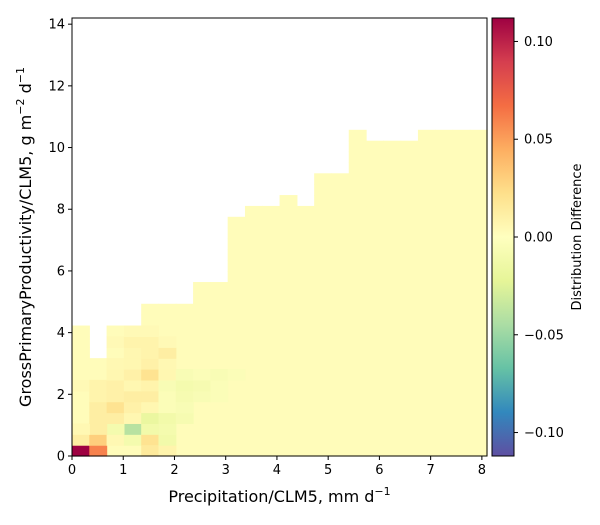  What do you see at coordinates (382, 491) in the screenshot?
I see `x-axis-label-sup: −1` at bounding box center [382, 491].